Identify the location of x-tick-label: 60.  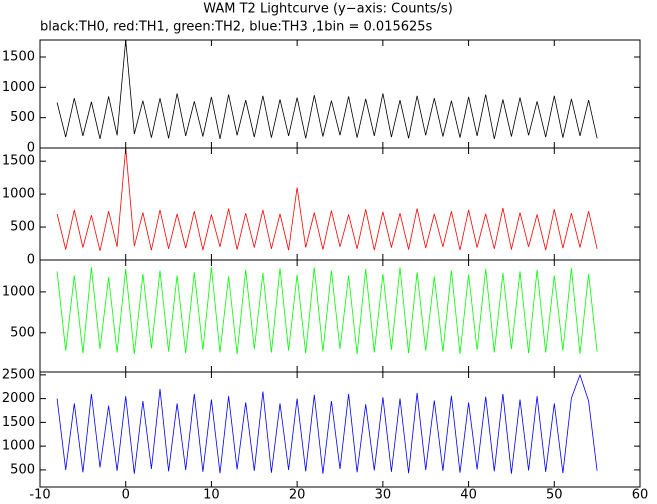
(640, 495).